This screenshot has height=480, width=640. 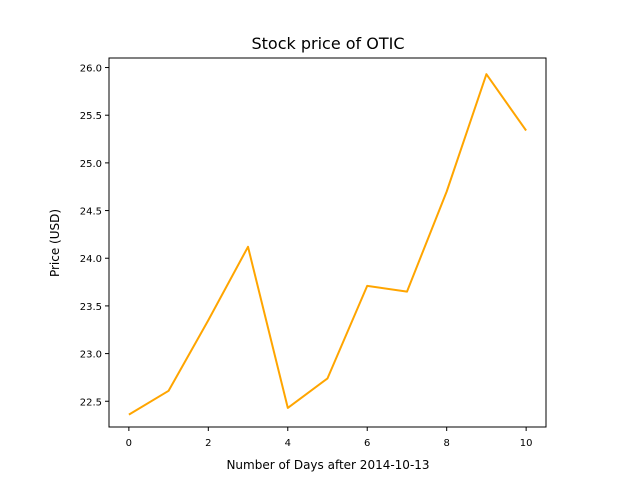 I want to click on y-tick-label: 26.0, so click(x=91, y=69).